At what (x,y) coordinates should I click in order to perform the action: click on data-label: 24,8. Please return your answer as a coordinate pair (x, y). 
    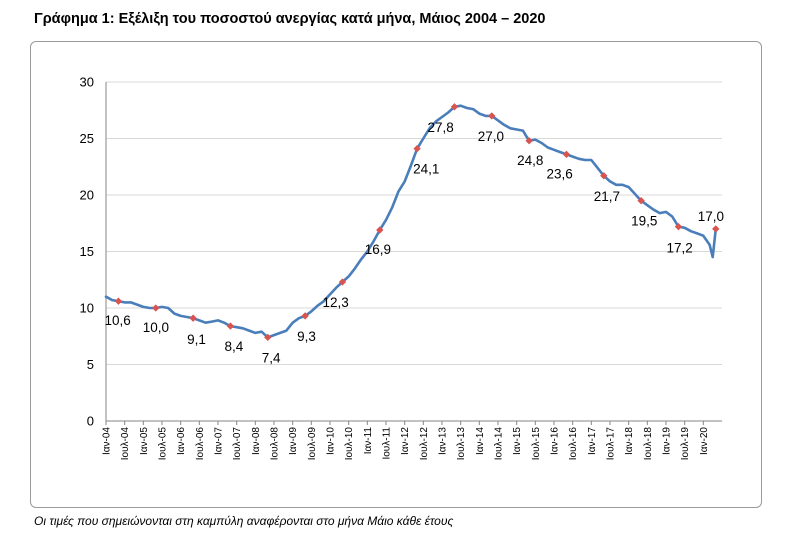
    Looking at the image, I should click on (530, 160).